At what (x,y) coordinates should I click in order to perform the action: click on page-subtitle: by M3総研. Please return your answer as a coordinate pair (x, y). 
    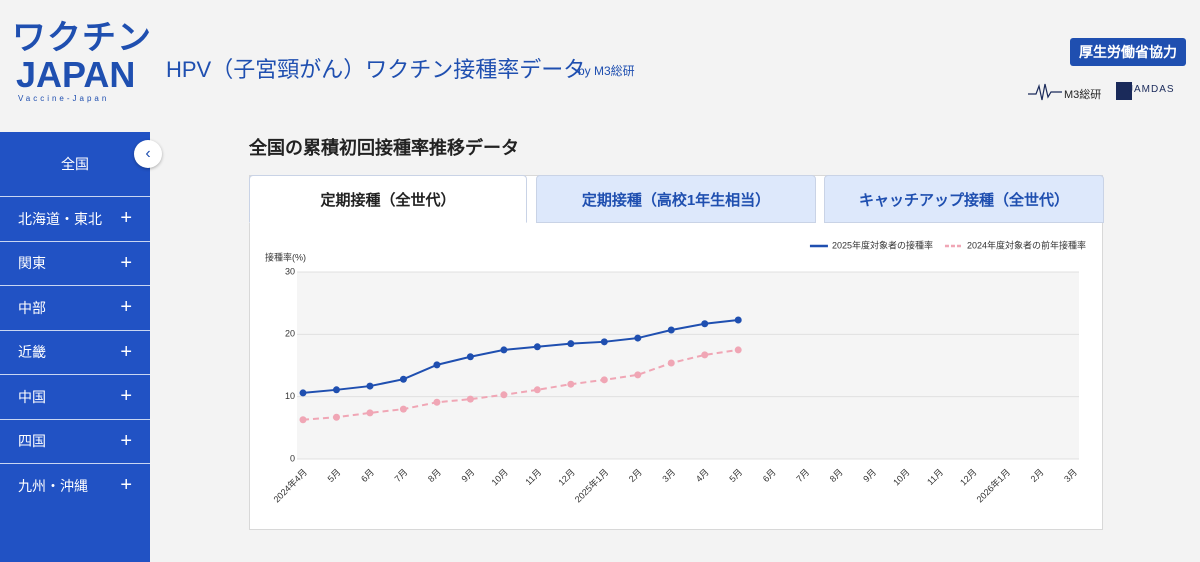
    Looking at the image, I should click on (606, 71).